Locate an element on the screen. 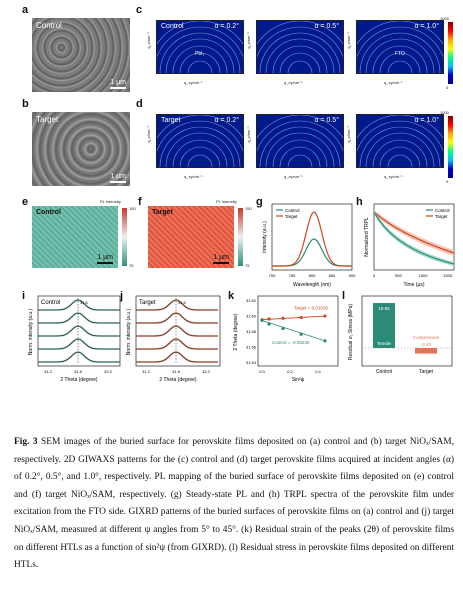  tick-label: 0.4 is located at coordinates (318, 371).